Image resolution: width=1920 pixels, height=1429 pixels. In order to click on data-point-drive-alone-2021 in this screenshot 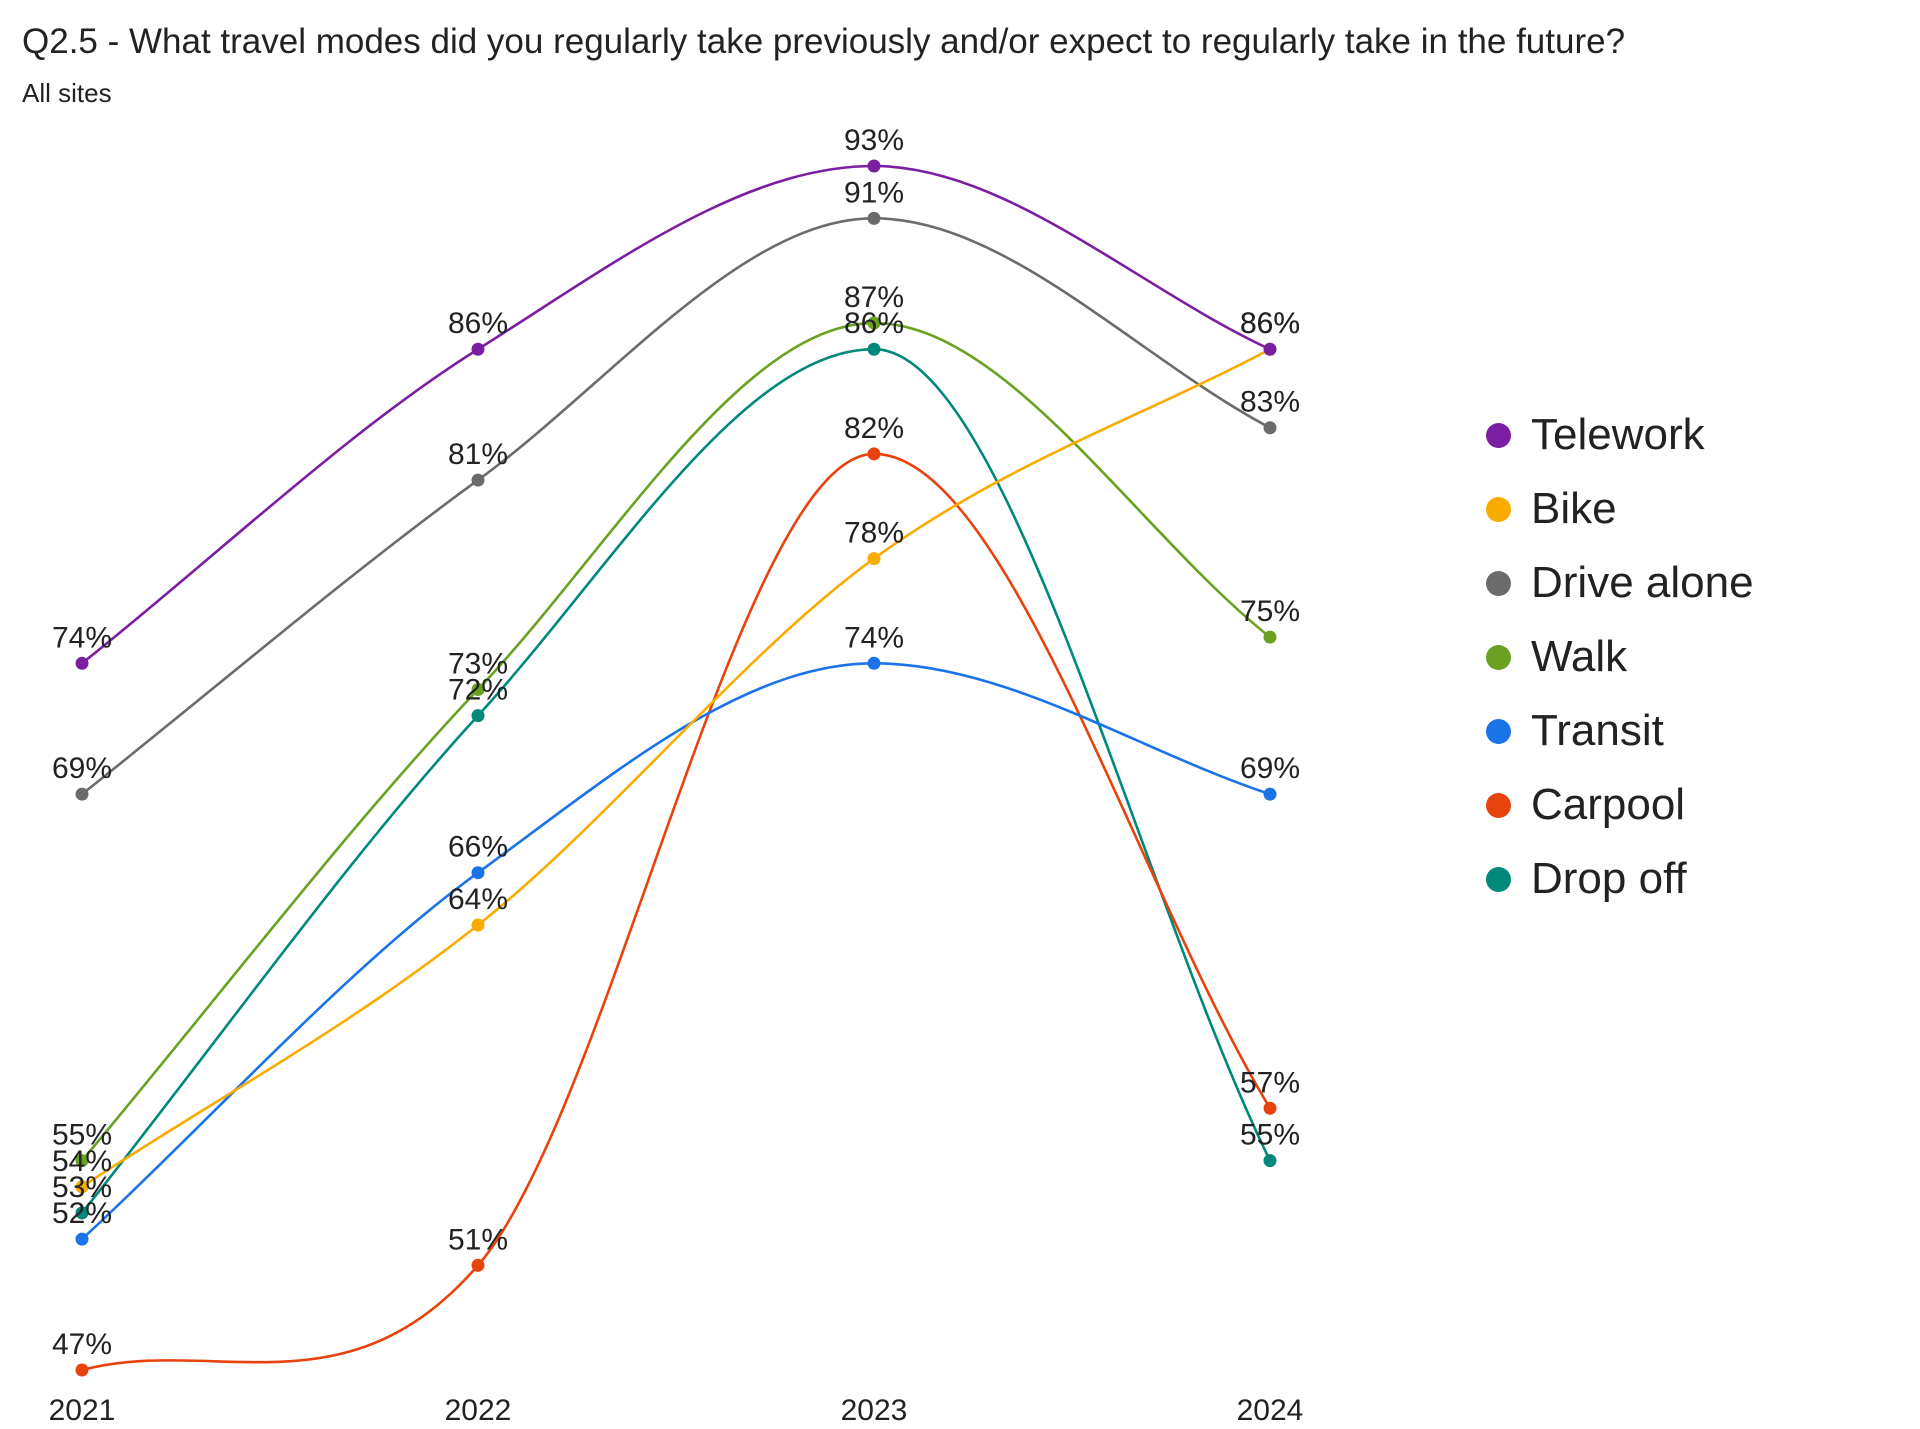, I will do `click(82, 794)`.